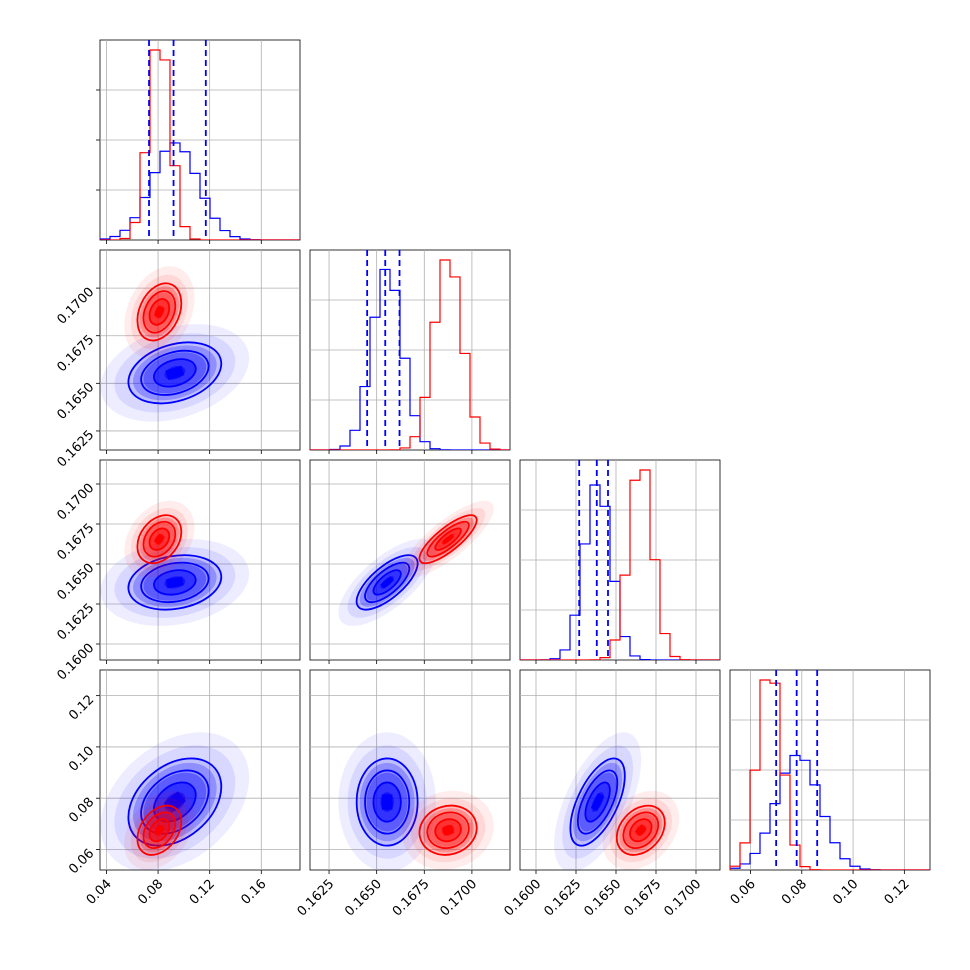 This screenshot has width=970, height=970. I want to click on y-tick-label: 0.08, so click(81, 810).